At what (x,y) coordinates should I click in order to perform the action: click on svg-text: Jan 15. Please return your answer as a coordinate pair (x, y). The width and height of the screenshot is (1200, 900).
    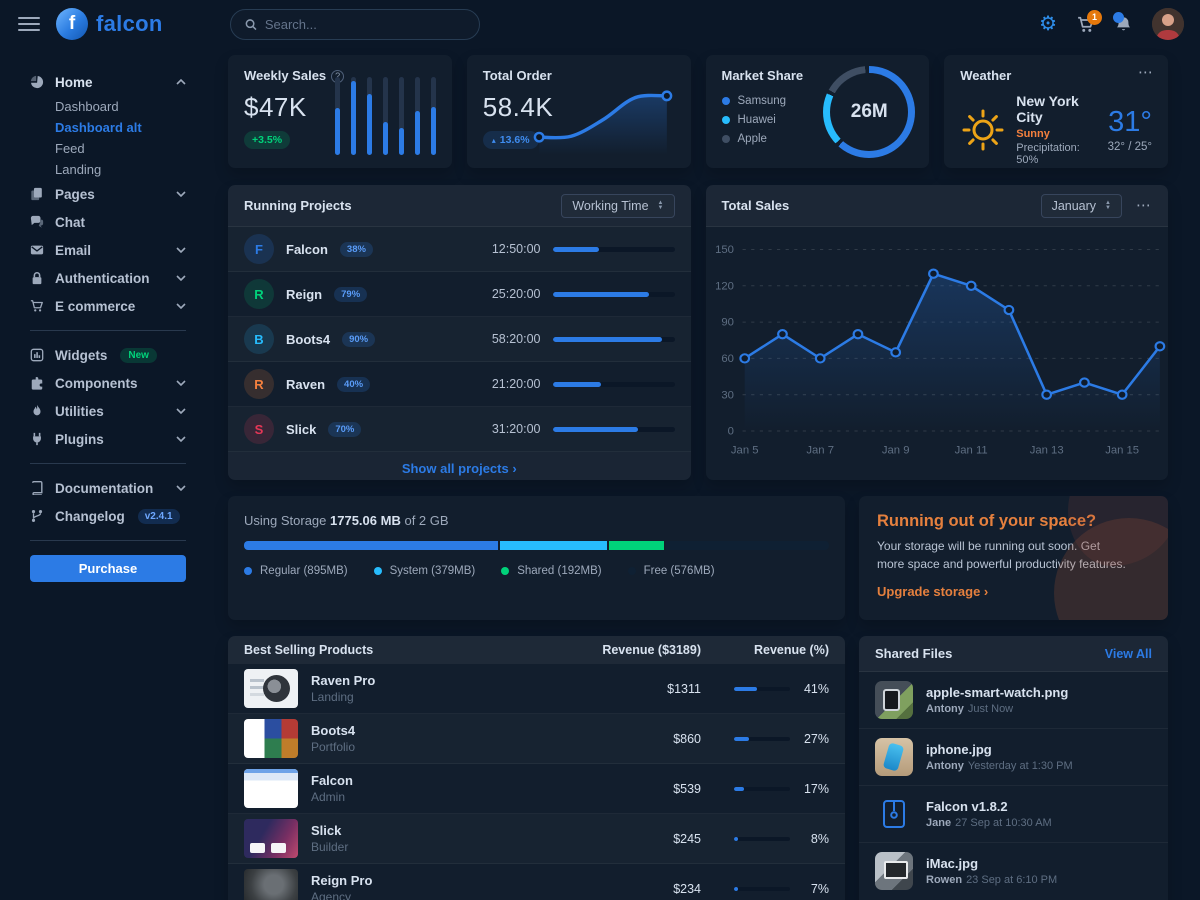
    Looking at the image, I should click on (1122, 451).